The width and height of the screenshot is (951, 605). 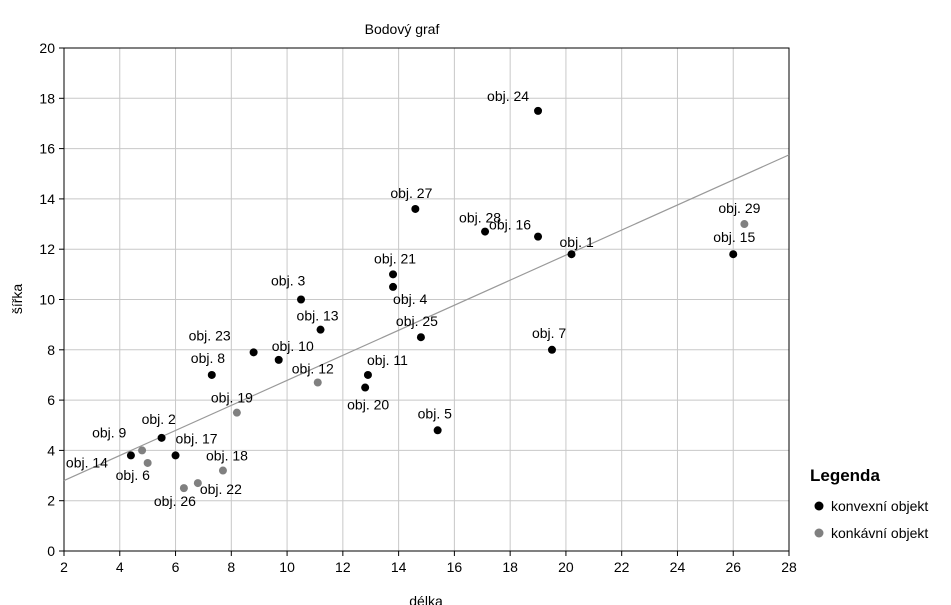 What do you see at coordinates (508, 96) in the screenshot?
I see `point-label: obj. 24` at bounding box center [508, 96].